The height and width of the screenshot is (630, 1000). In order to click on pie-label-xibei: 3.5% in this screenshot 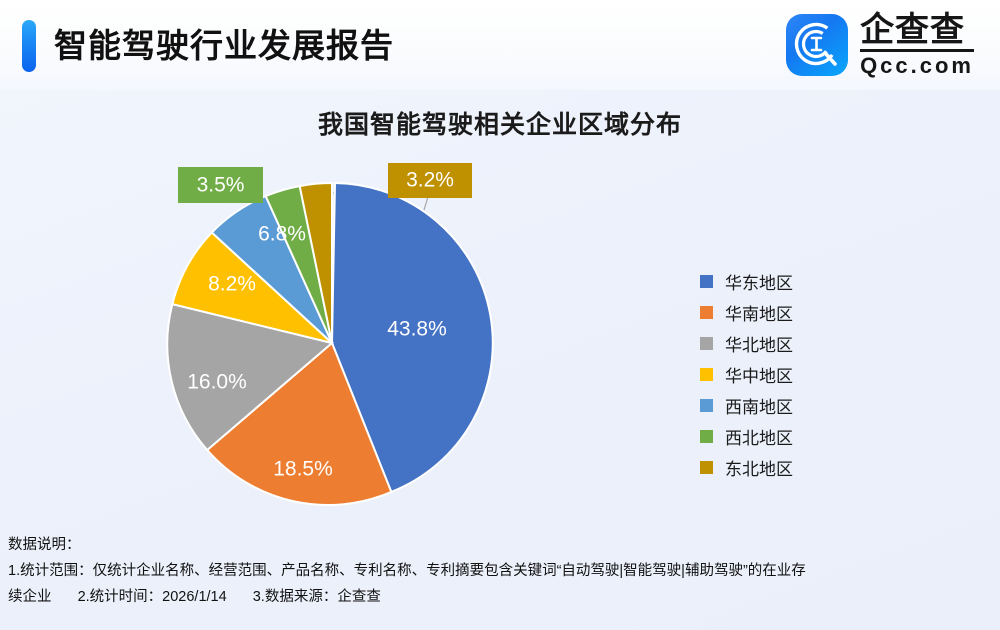, I will do `click(221, 185)`.